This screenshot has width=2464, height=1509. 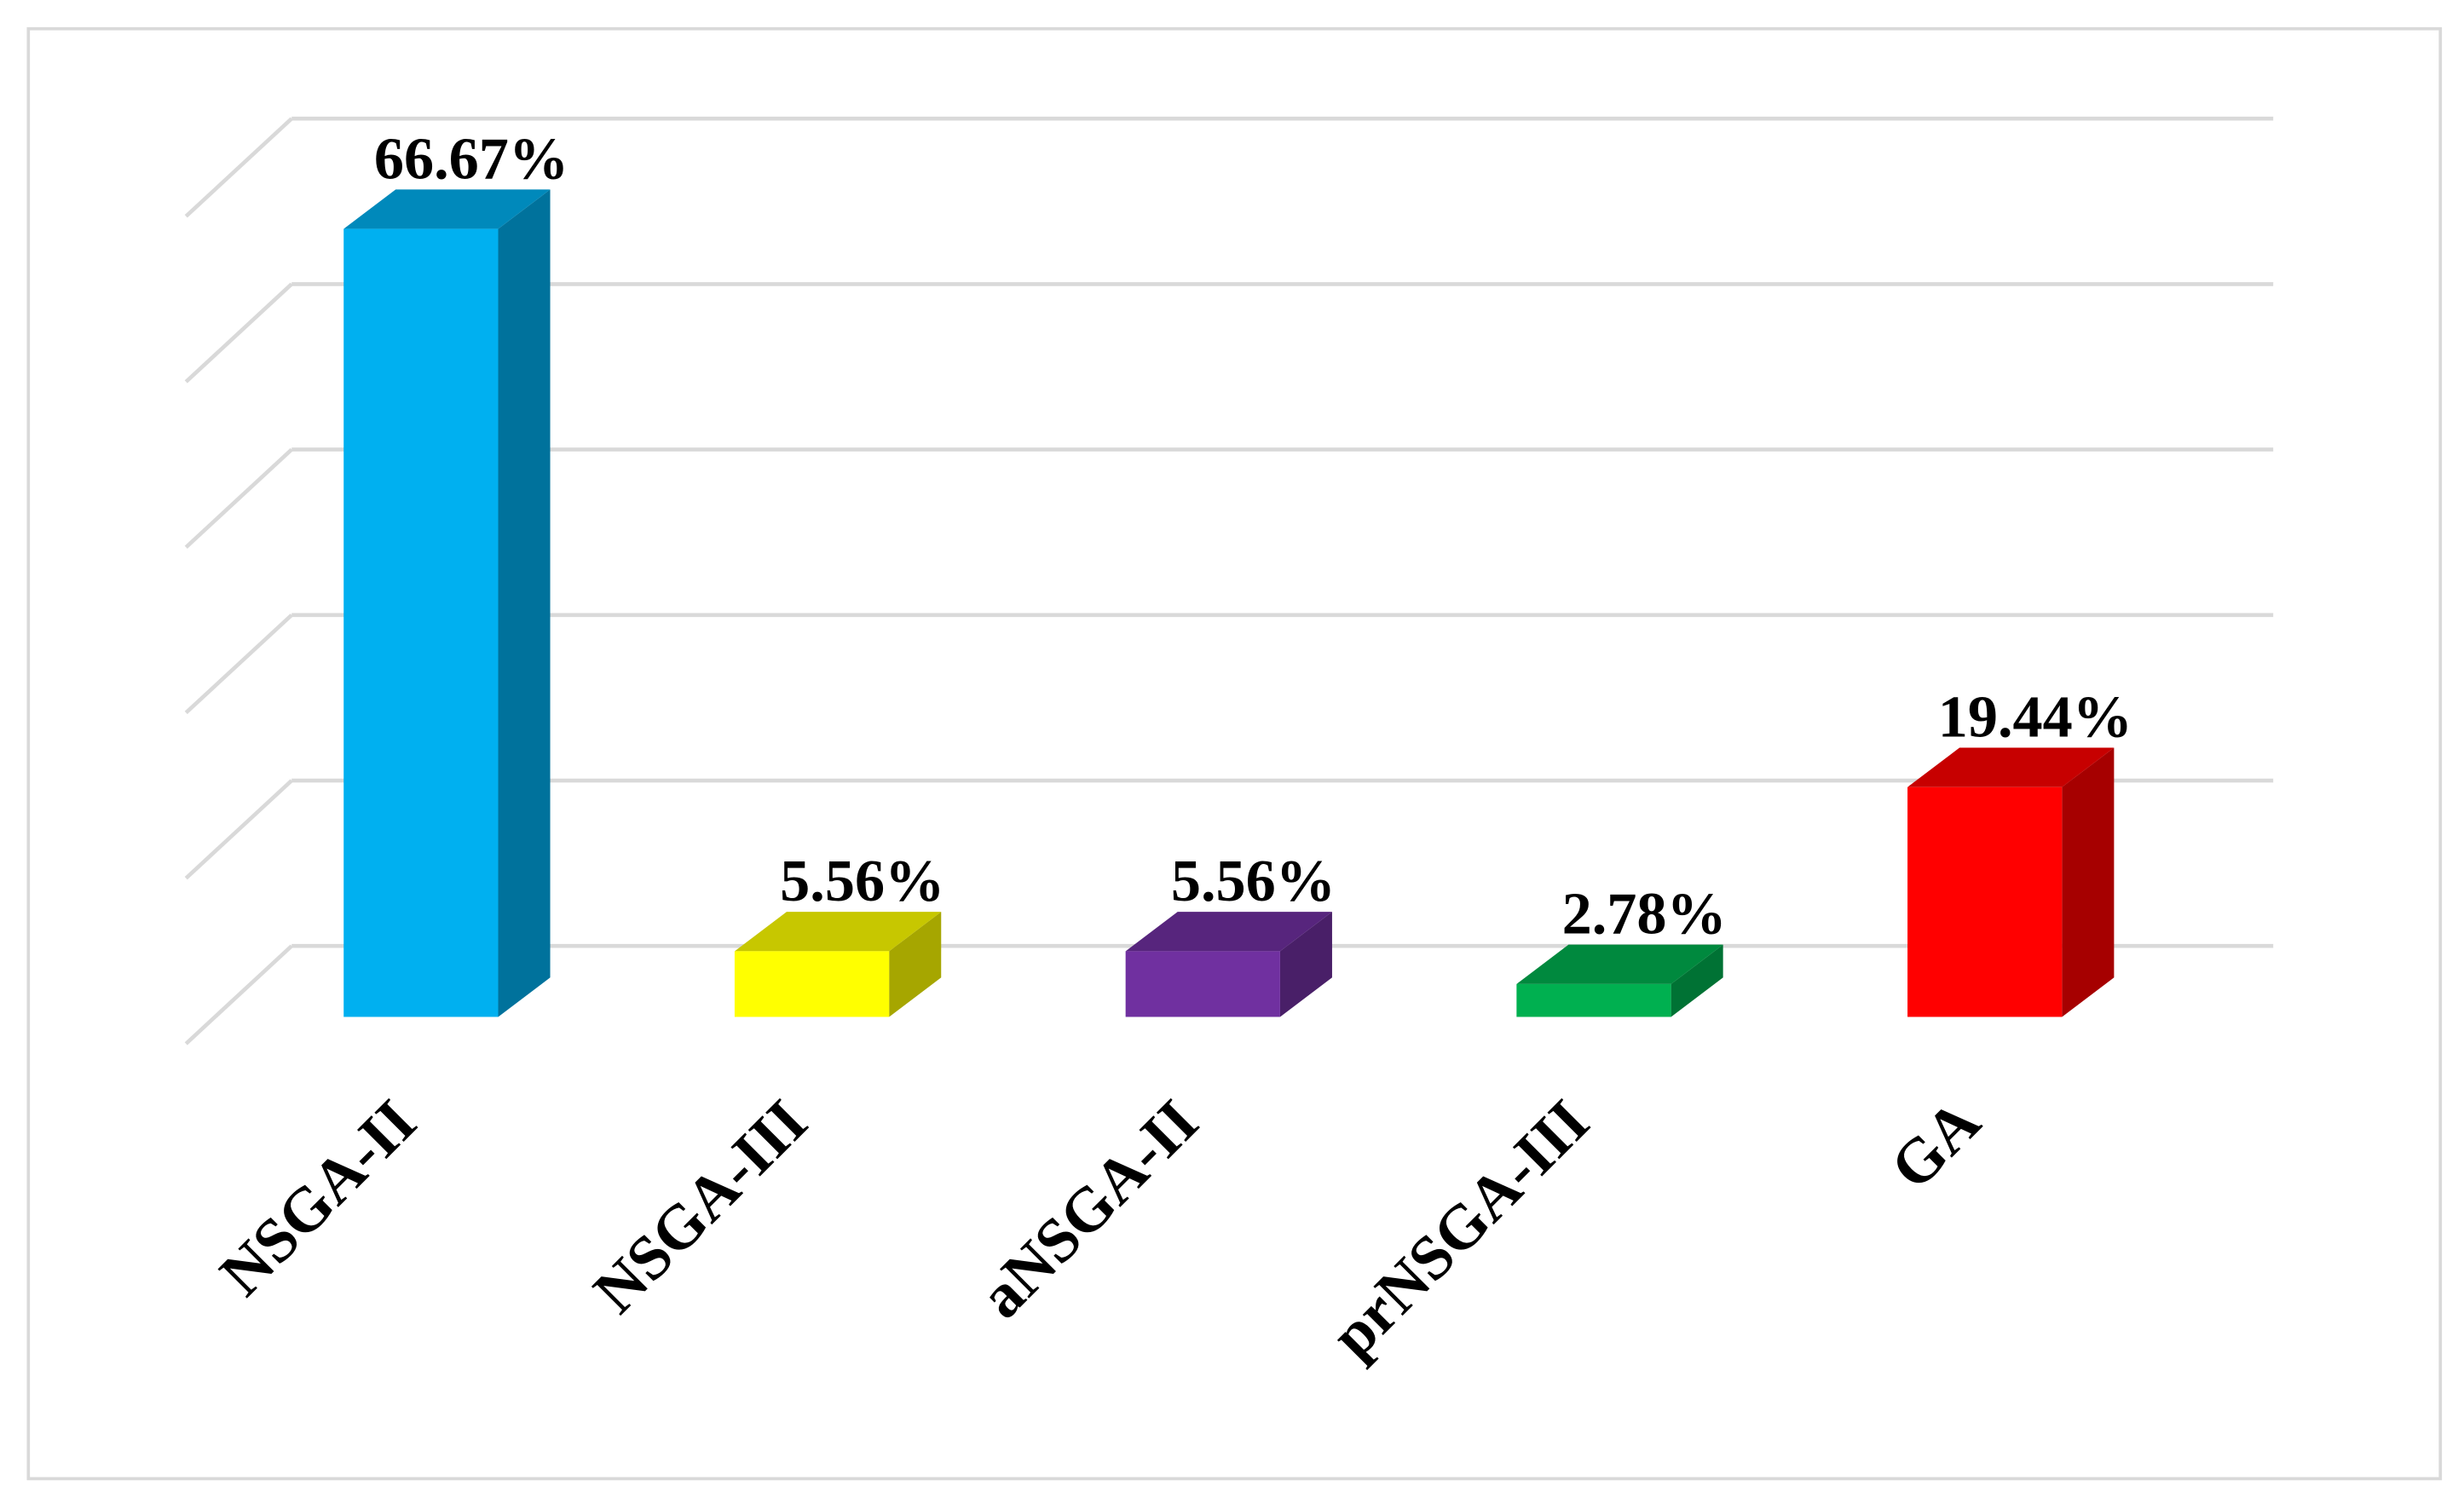 What do you see at coordinates (2035, 717) in the screenshot?
I see `data-label: 19.44%` at bounding box center [2035, 717].